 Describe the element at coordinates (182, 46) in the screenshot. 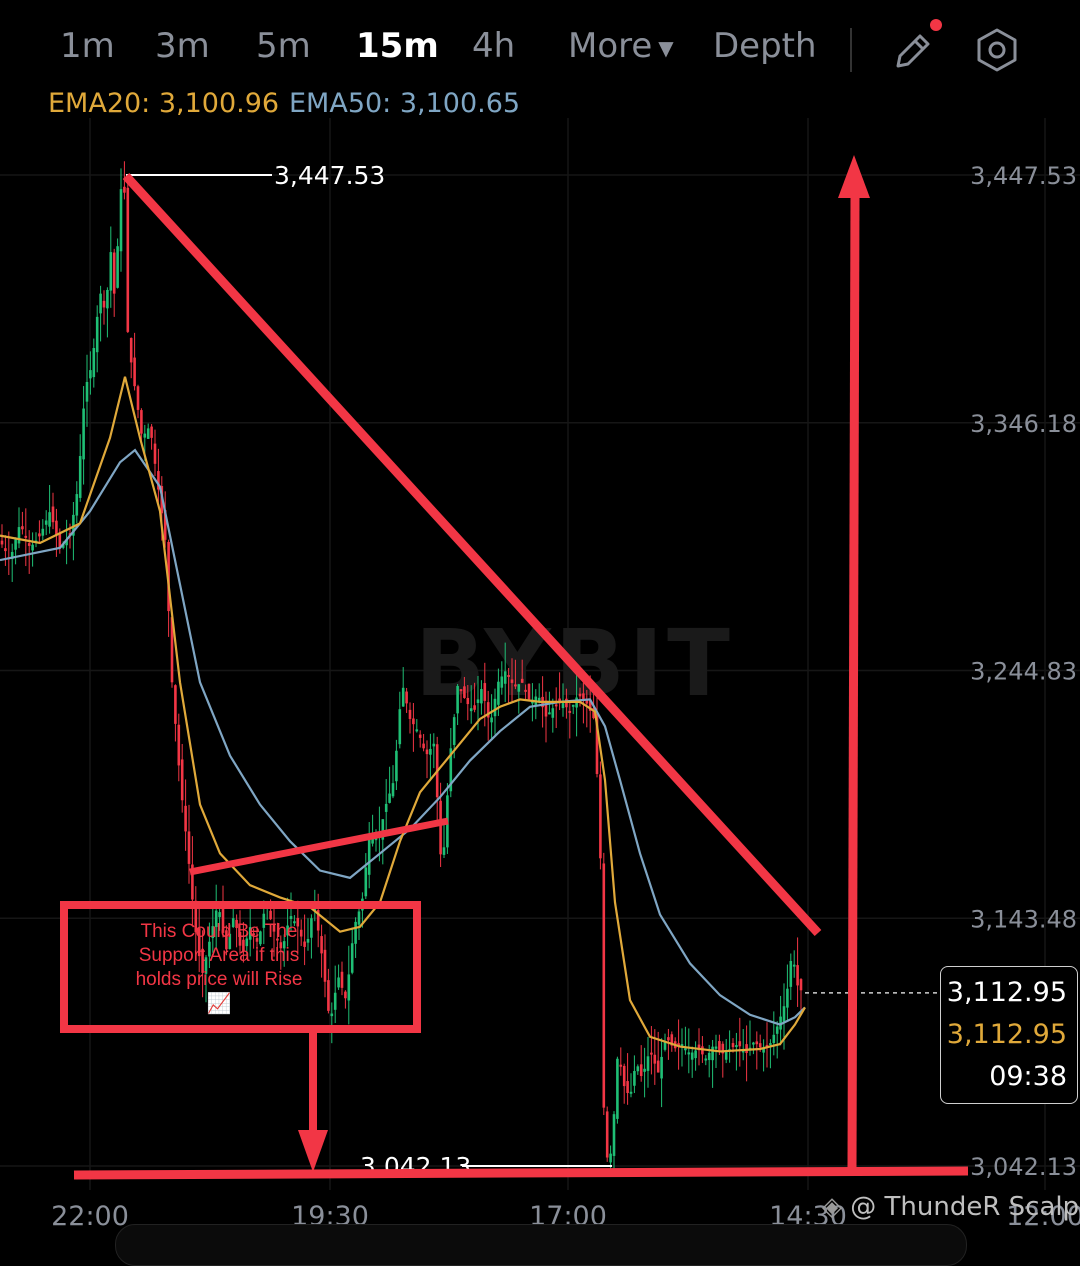

I see `tab-3m: 3m` at that location.